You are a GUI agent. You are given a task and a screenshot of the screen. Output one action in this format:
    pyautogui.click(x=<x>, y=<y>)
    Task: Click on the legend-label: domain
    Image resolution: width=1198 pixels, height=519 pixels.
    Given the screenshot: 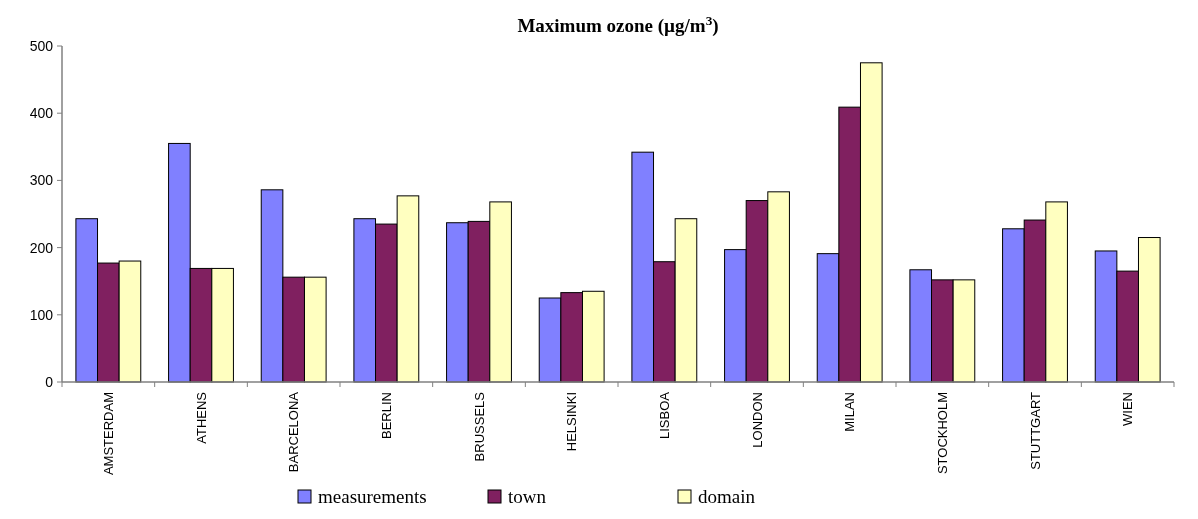 What is the action you would take?
    pyautogui.click(x=727, y=496)
    